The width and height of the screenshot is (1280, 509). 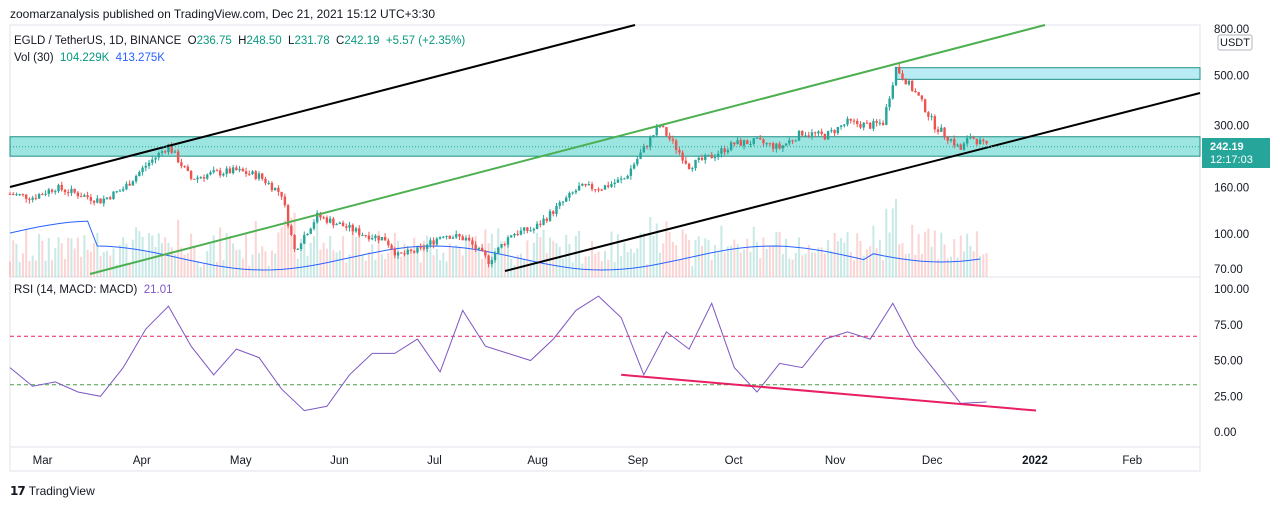 What do you see at coordinates (339, 461) in the screenshot?
I see `time-tick-label: Jun` at bounding box center [339, 461].